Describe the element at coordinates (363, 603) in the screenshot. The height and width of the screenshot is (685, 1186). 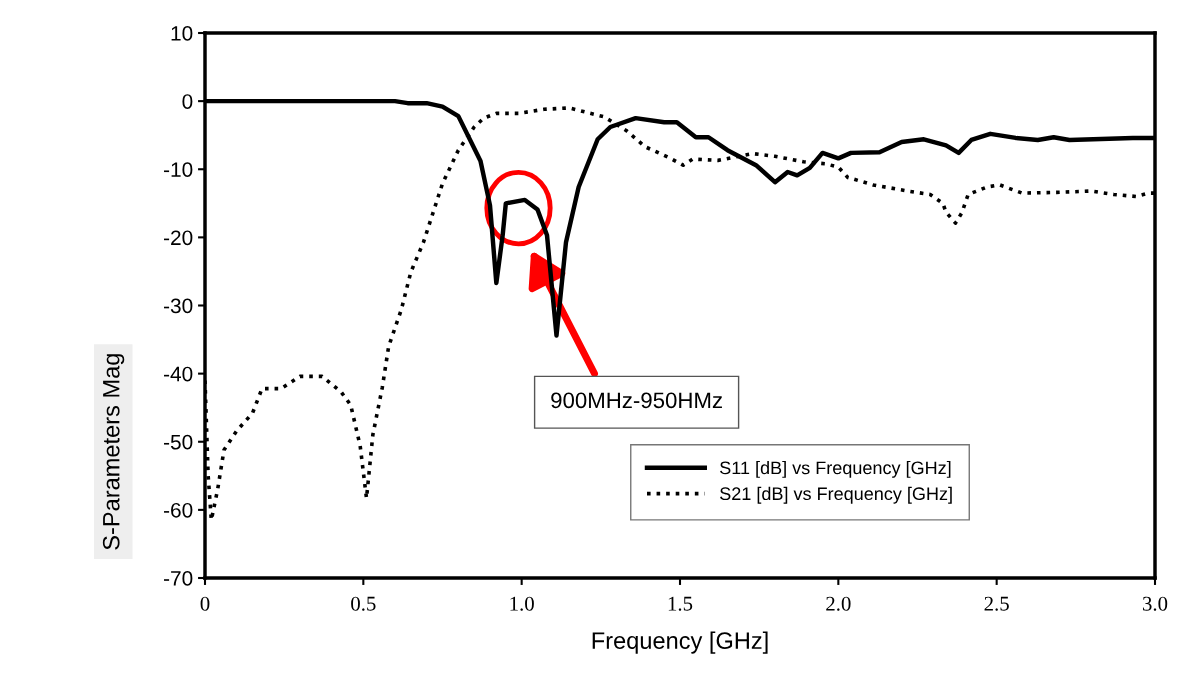
I see `x-tick-label: 0.5` at that location.